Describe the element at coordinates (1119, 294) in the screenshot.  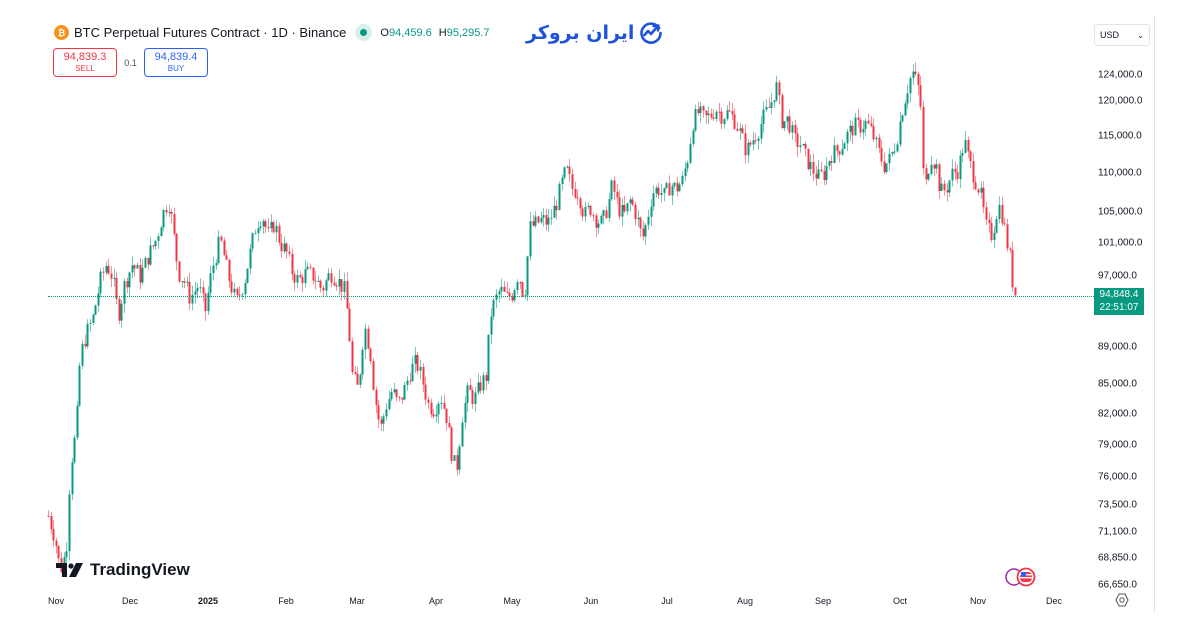
I see `last-price-value: 94,848.4` at that location.